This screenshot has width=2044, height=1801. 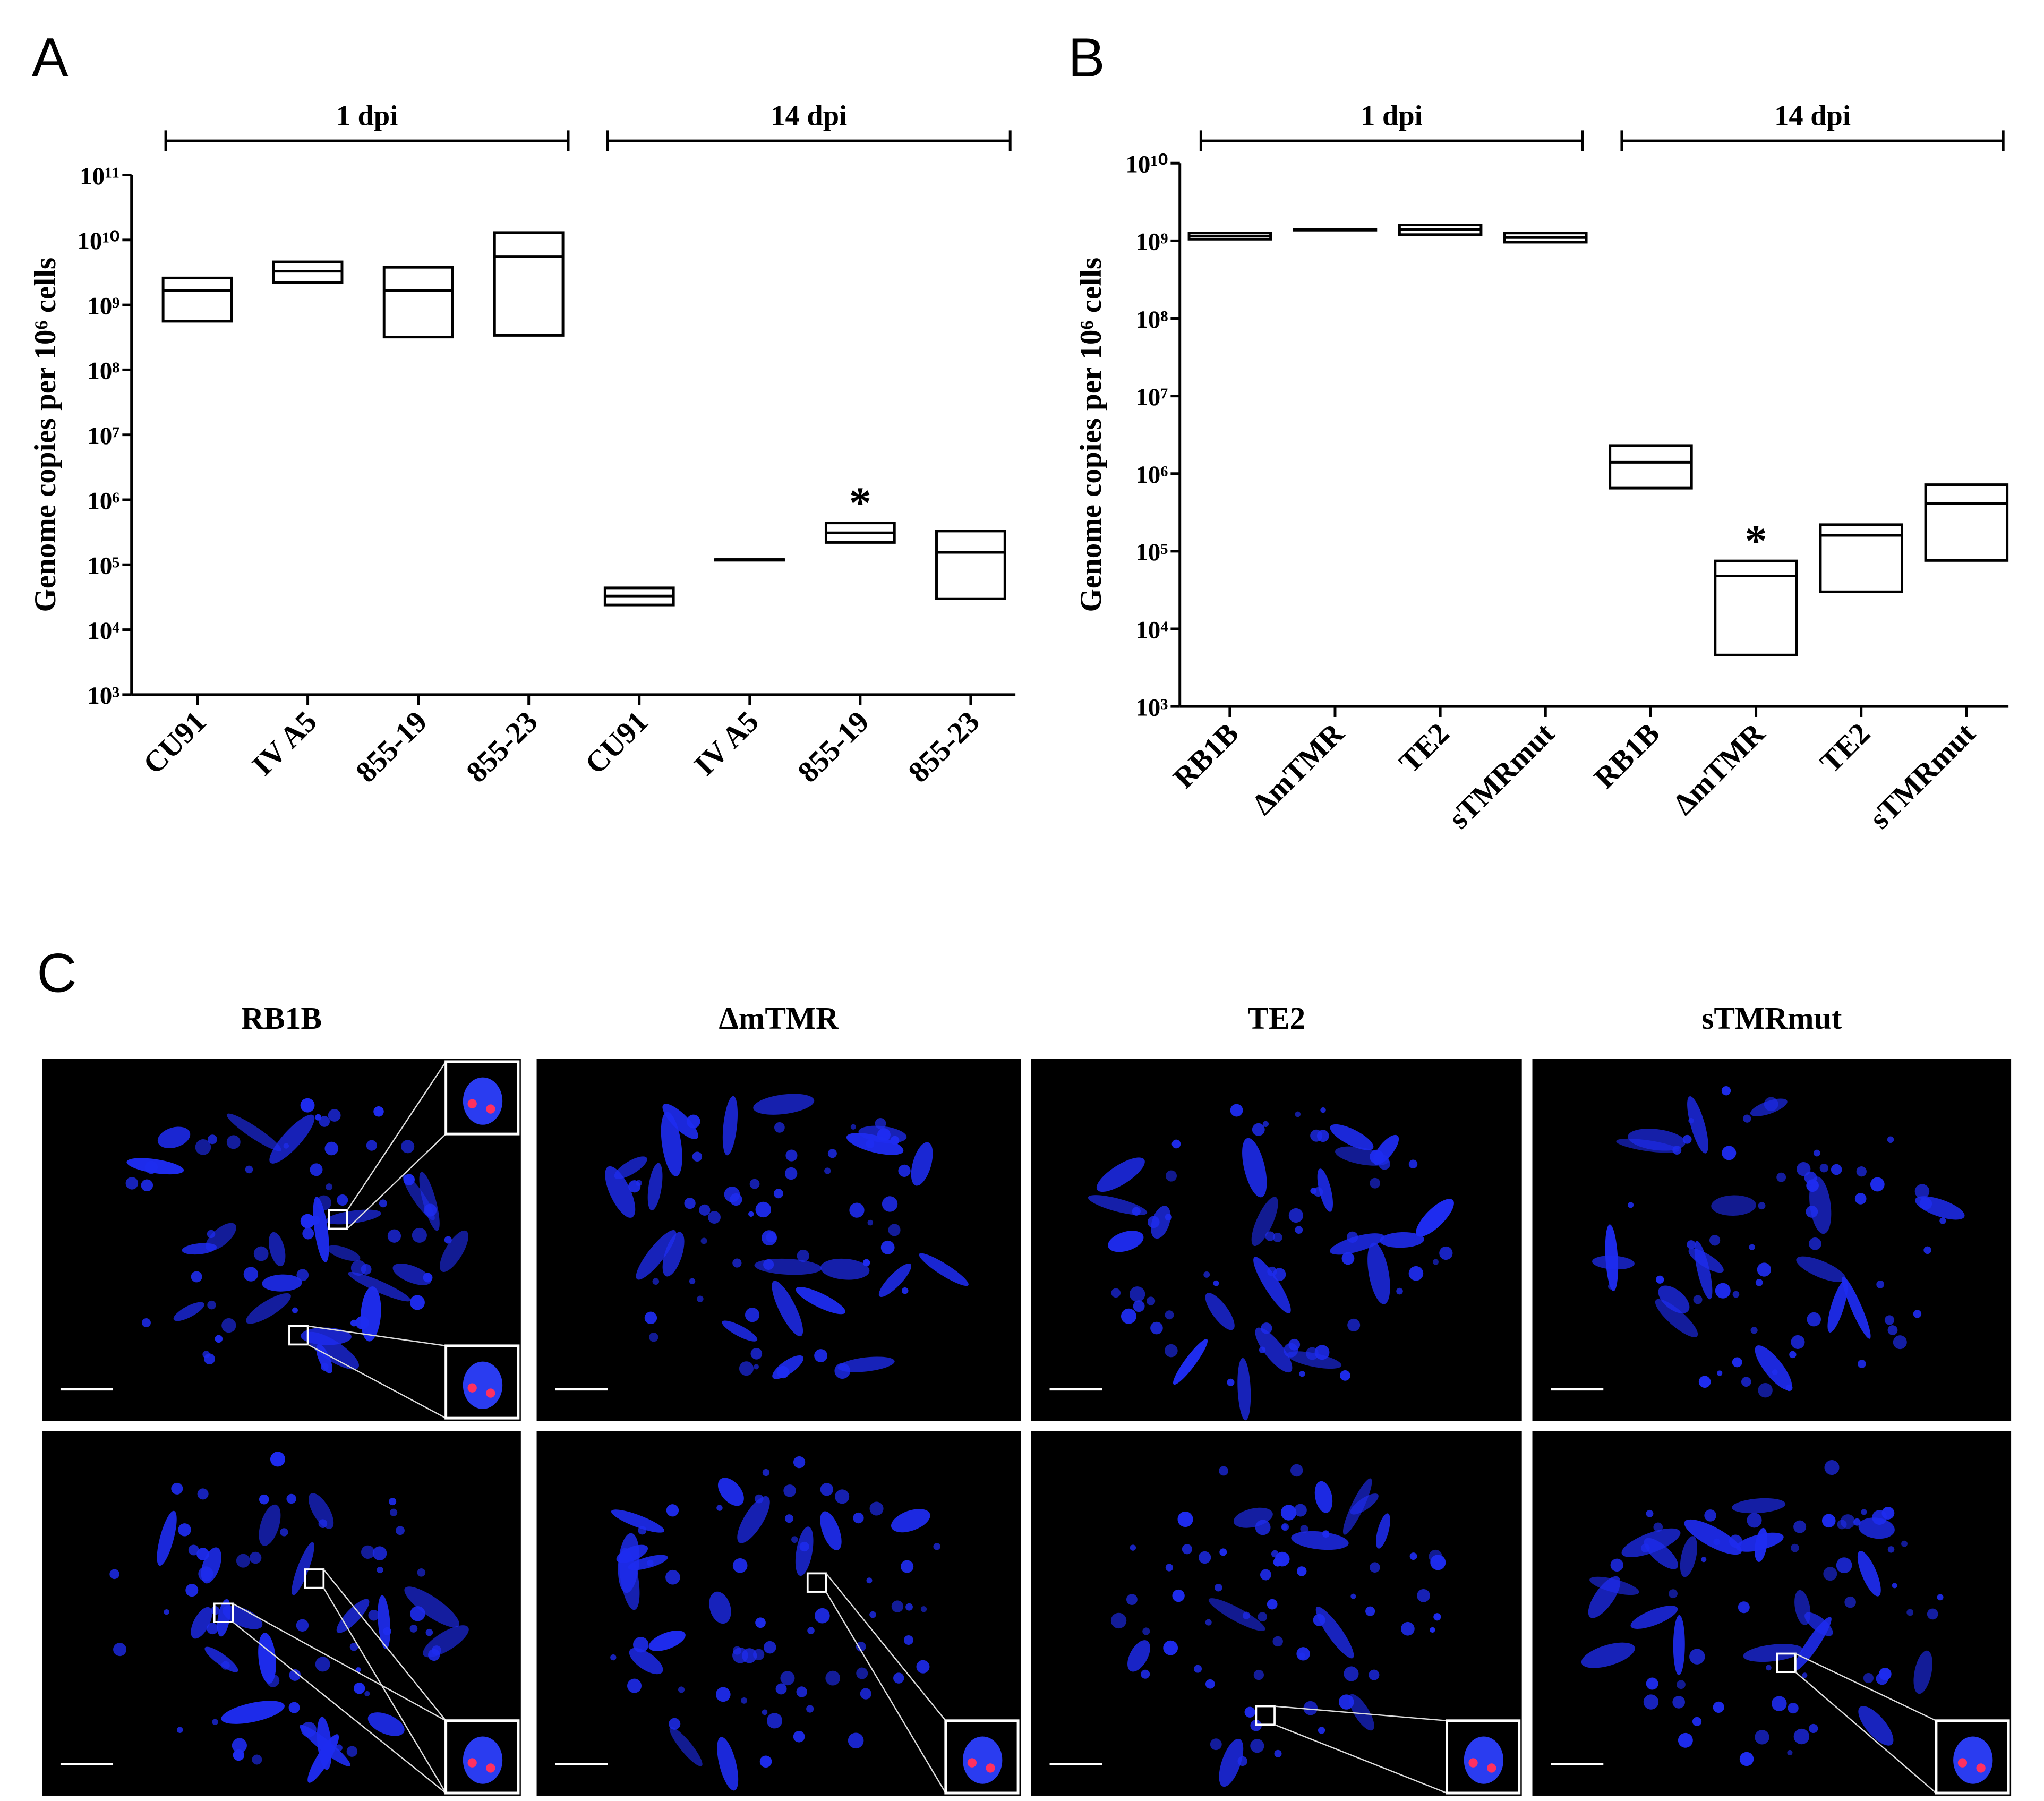 I want to click on group-label: 1 dpi, so click(x=1392, y=115).